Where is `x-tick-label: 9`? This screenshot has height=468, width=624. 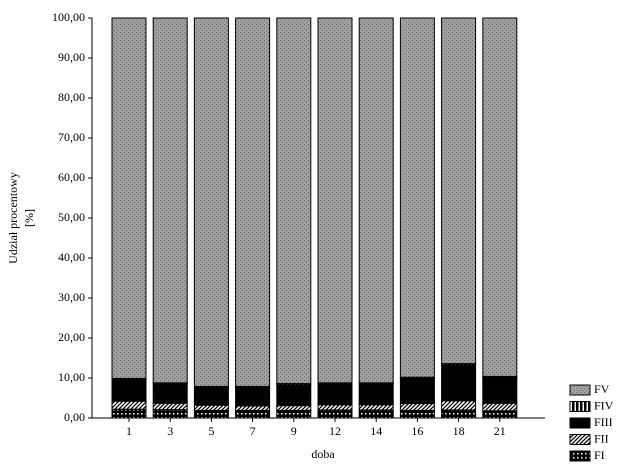 x-tick-label: 9 is located at coordinates (294, 431).